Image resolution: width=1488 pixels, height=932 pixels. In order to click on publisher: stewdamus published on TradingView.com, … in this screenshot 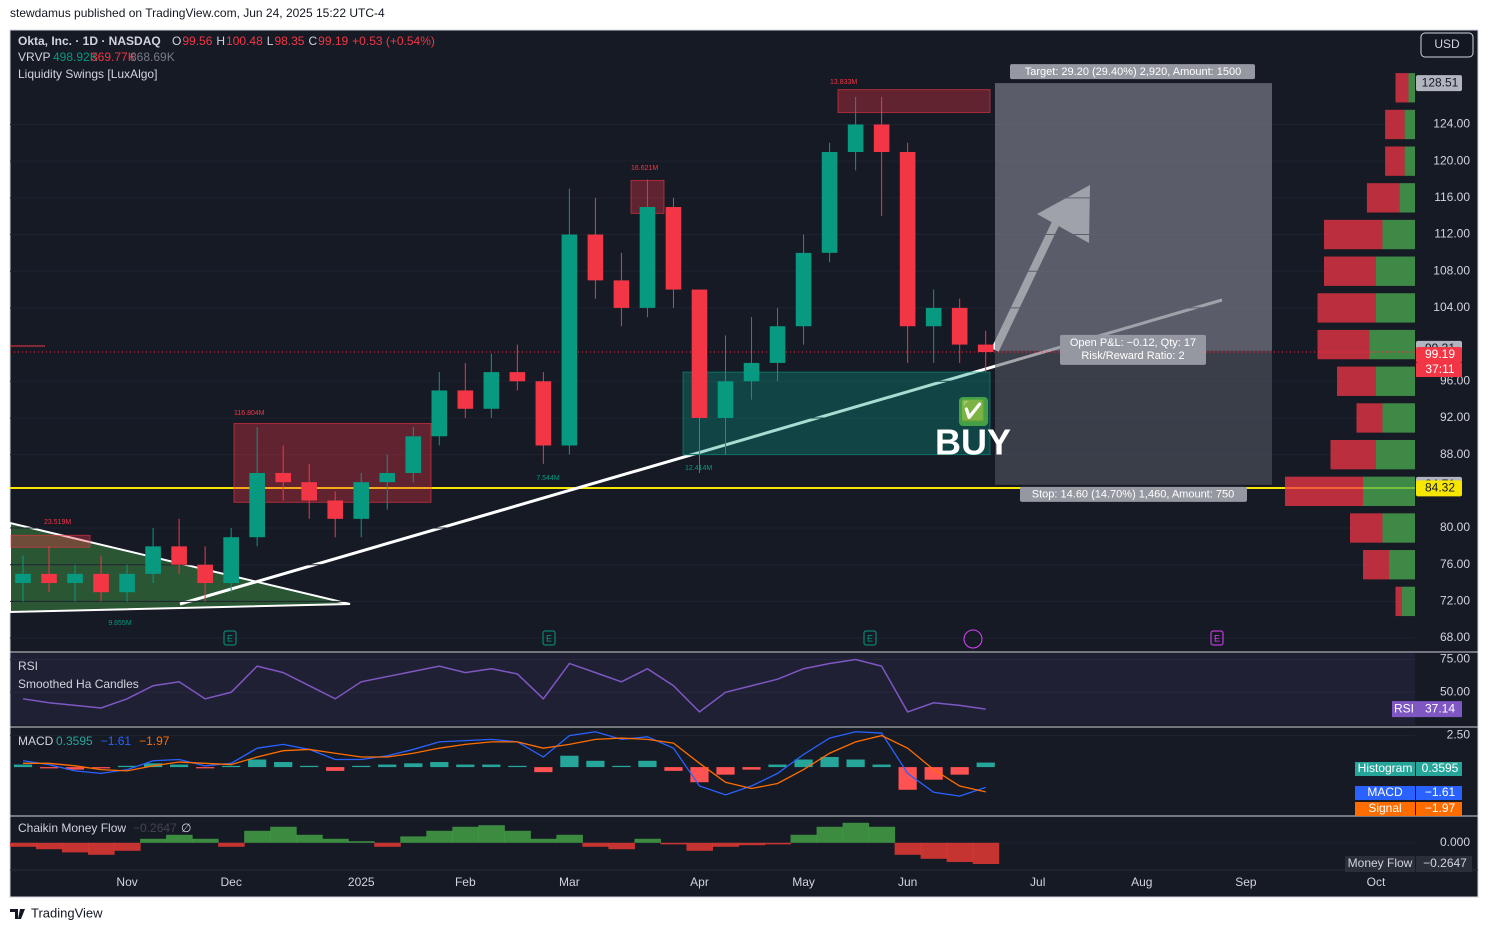, I will do `click(197, 13)`.